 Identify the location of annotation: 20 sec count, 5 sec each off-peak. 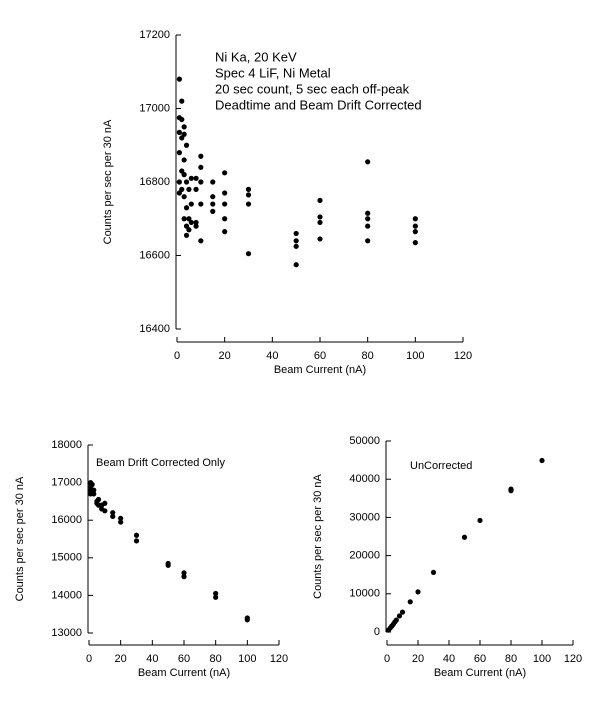
(312, 88).